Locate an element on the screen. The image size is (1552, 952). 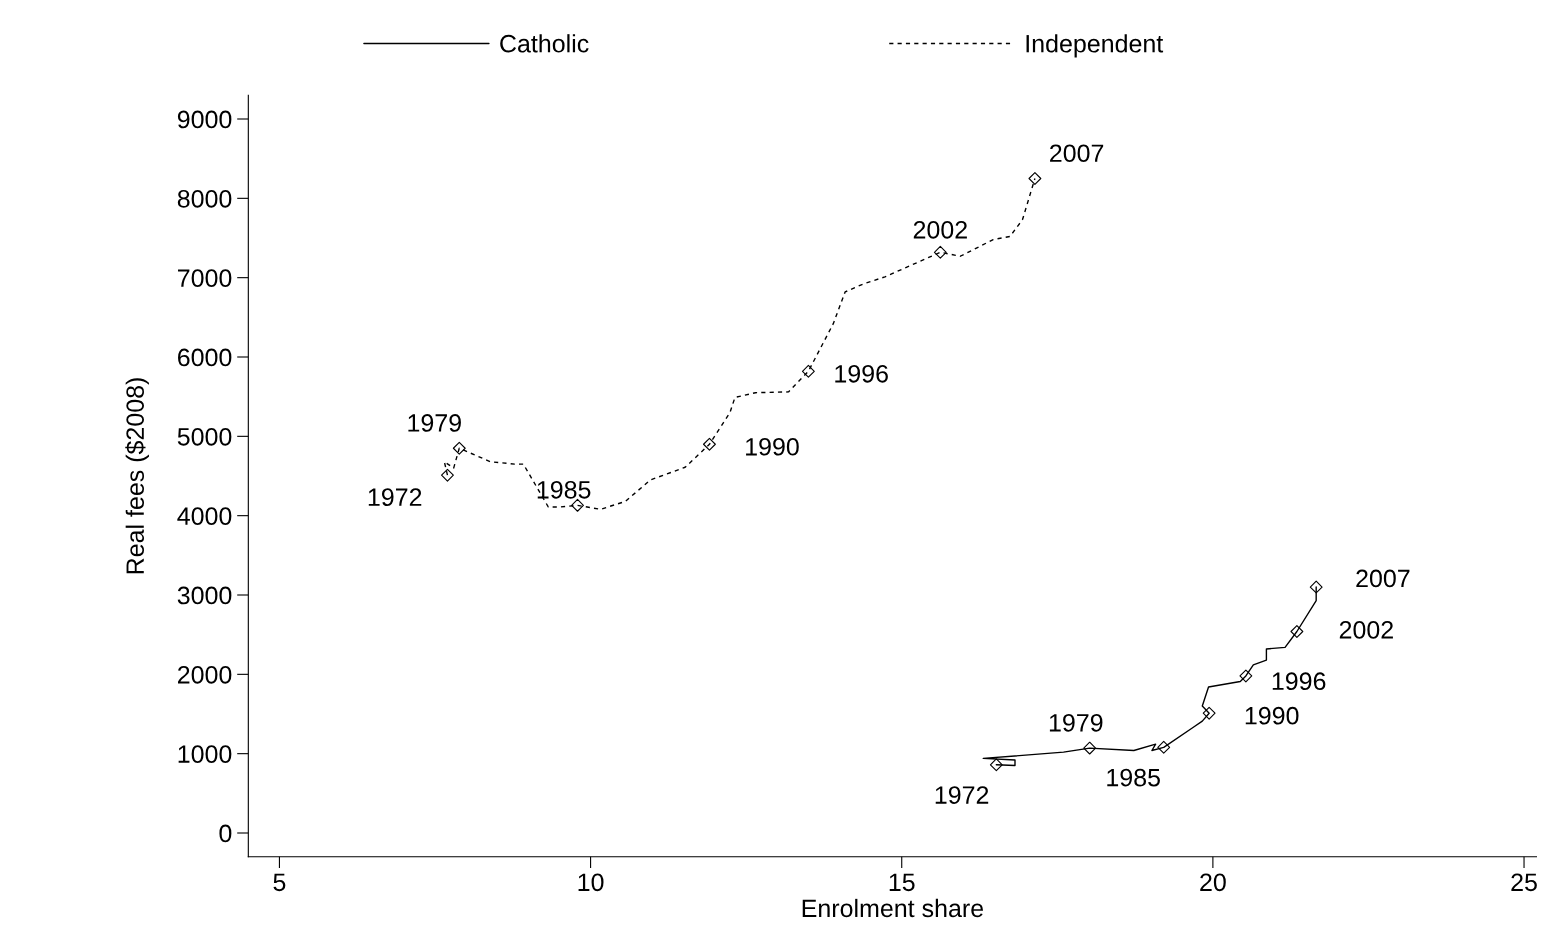
x-tick-label: 20 is located at coordinates (1213, 882).